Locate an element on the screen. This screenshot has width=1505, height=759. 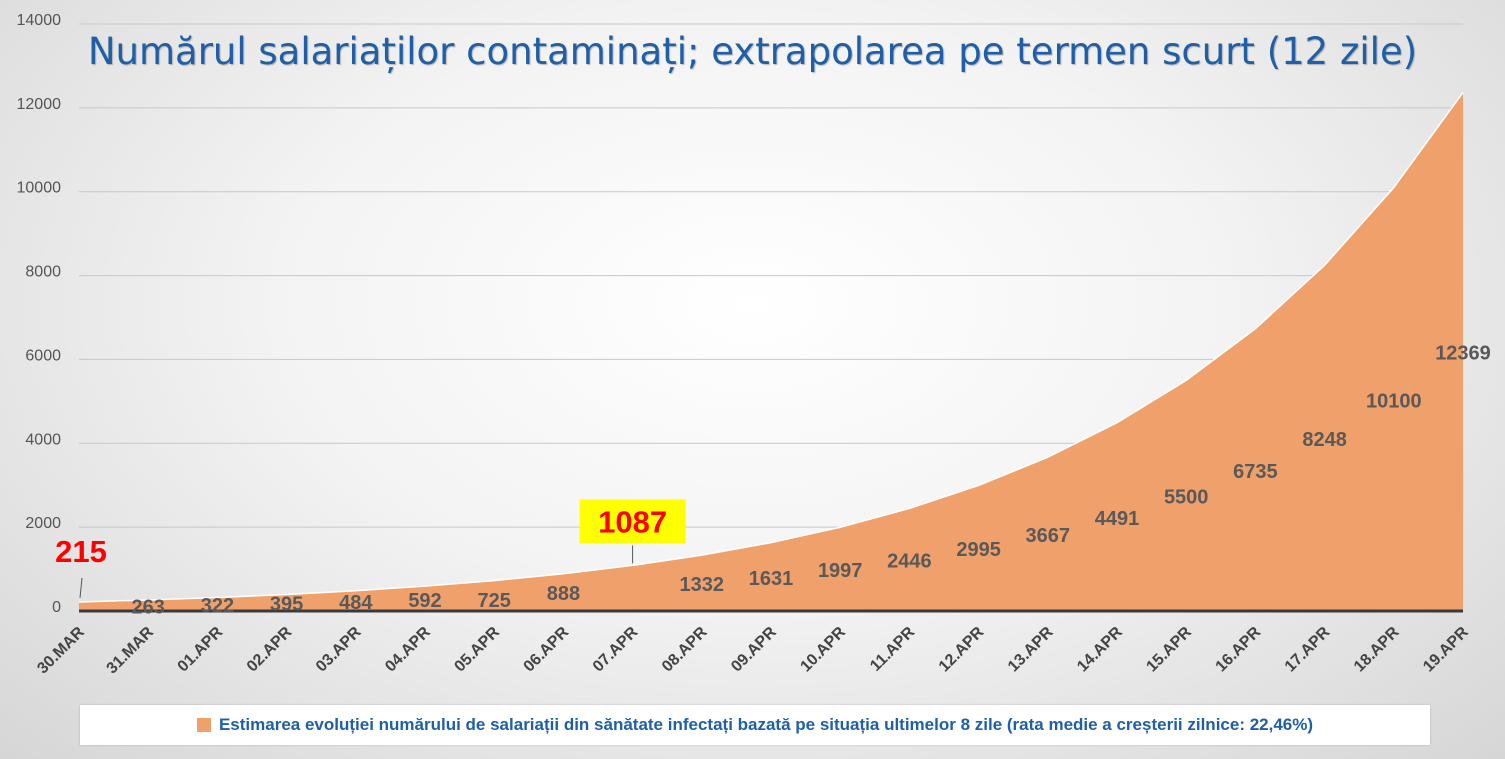
data-label: 4491 is located at coordinates (1117, 519).